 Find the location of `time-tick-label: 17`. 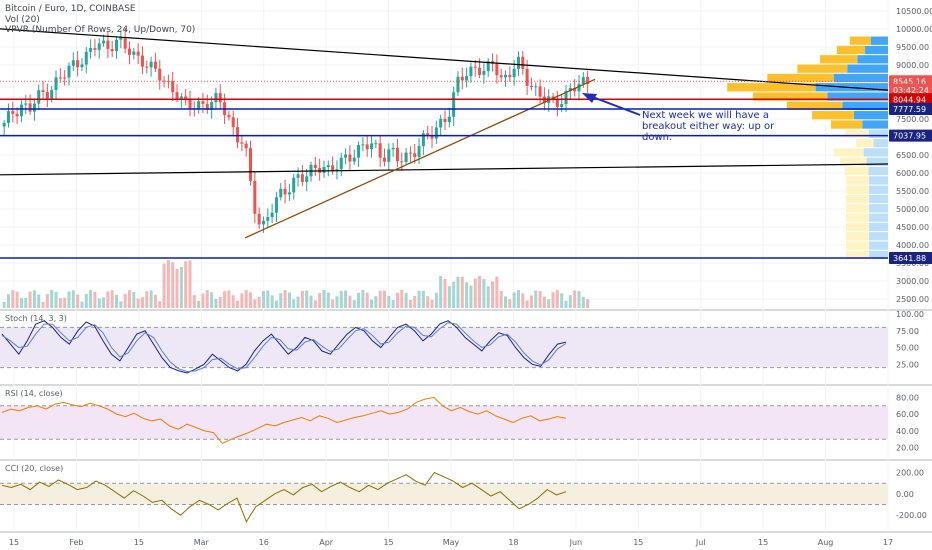

time-tick-label: 17 is located at coordinates (888, 542).